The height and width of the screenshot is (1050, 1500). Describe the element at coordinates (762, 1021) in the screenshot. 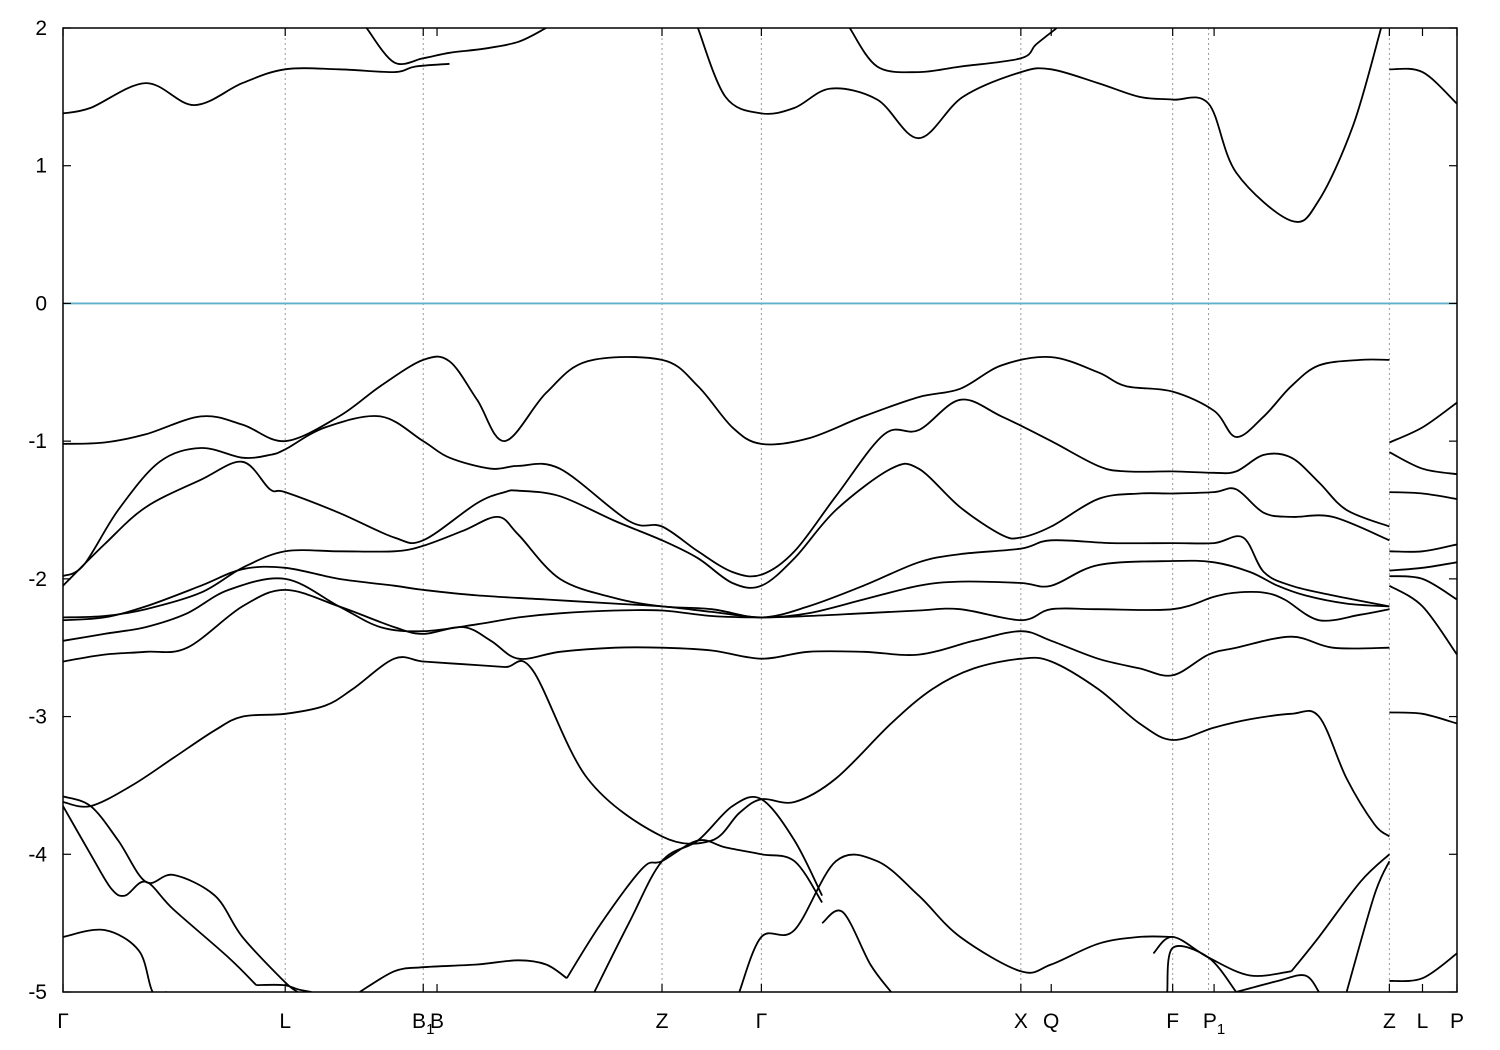

I see `x-tick-label-5: Γ` at that location.